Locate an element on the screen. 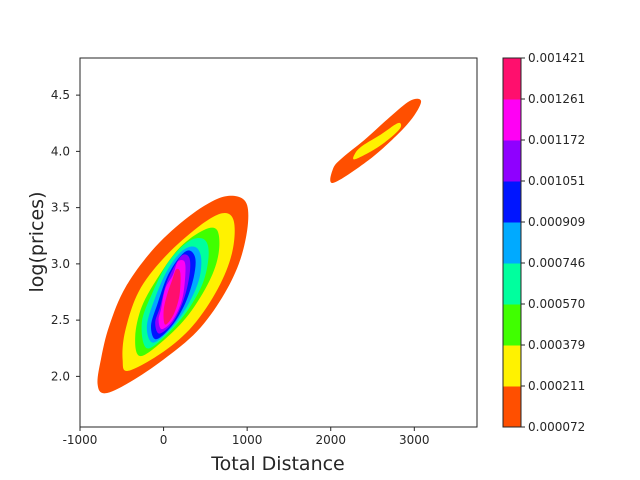  colorbar-frame is located at coordinates (512, 242).